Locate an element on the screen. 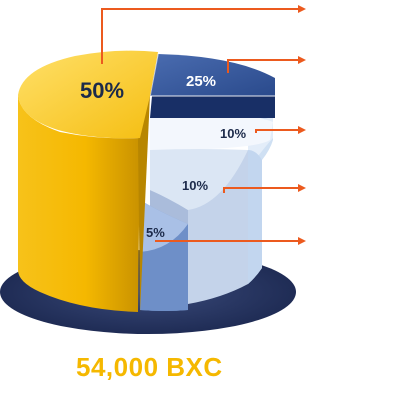  callout-line-10-mid is located at coordinates (260, 190).